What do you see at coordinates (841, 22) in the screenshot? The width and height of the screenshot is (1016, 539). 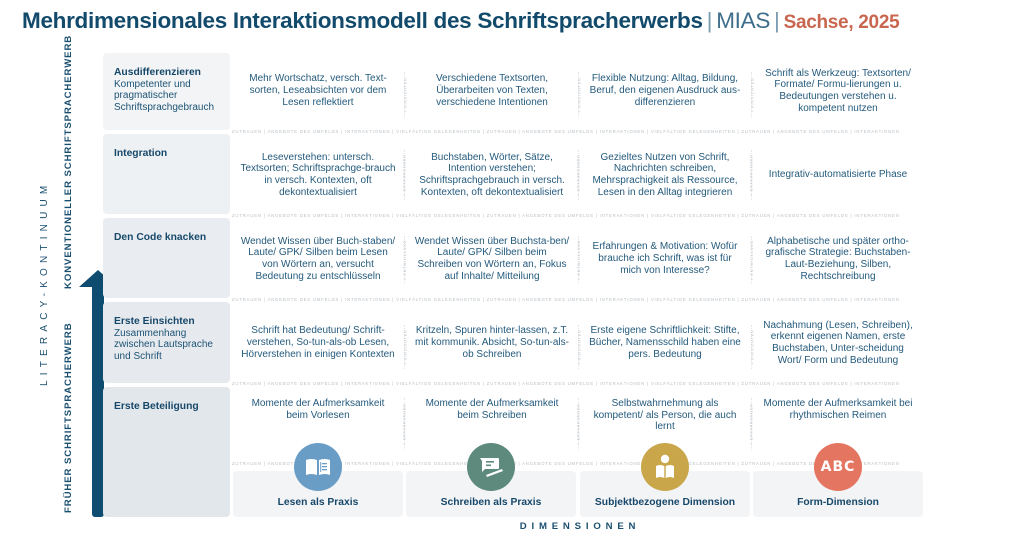 I see `title-author: Sachse, 2025` at bounding box center [841, 22].